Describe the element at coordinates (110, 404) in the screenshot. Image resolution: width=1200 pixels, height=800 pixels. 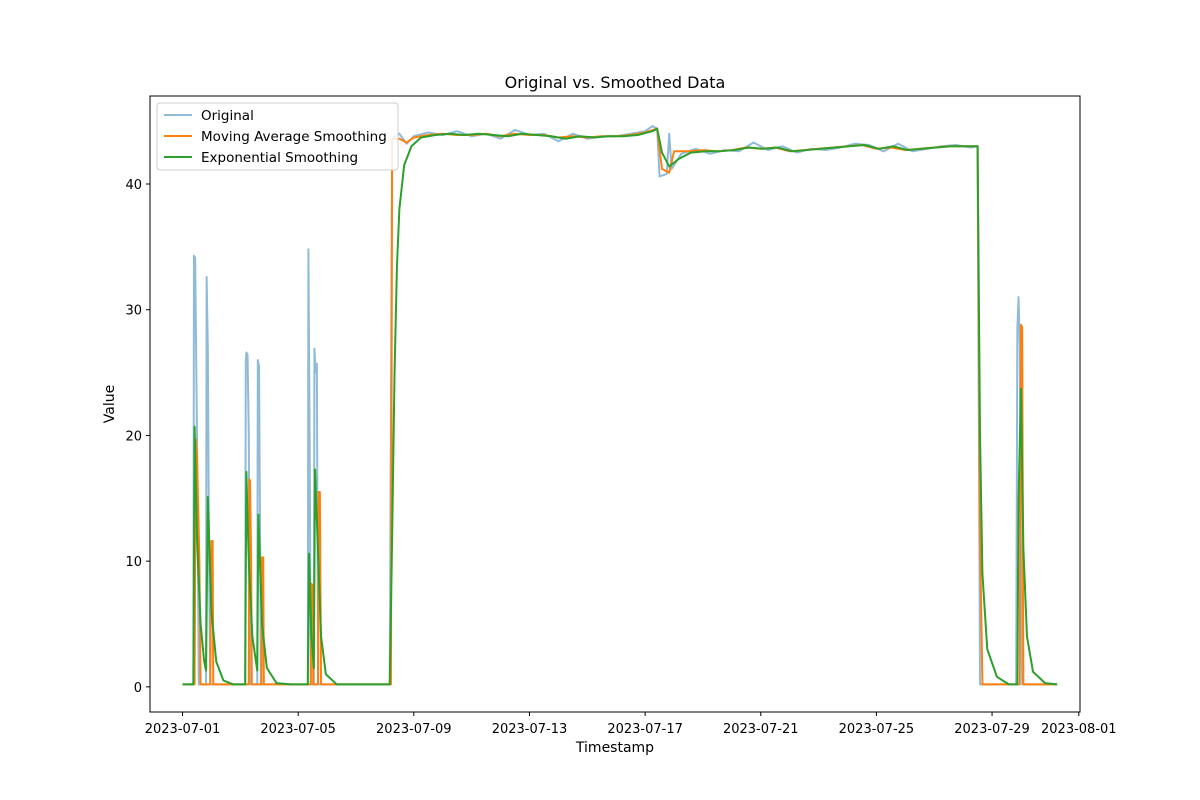
I see `y-axis-label: Value` at that location.